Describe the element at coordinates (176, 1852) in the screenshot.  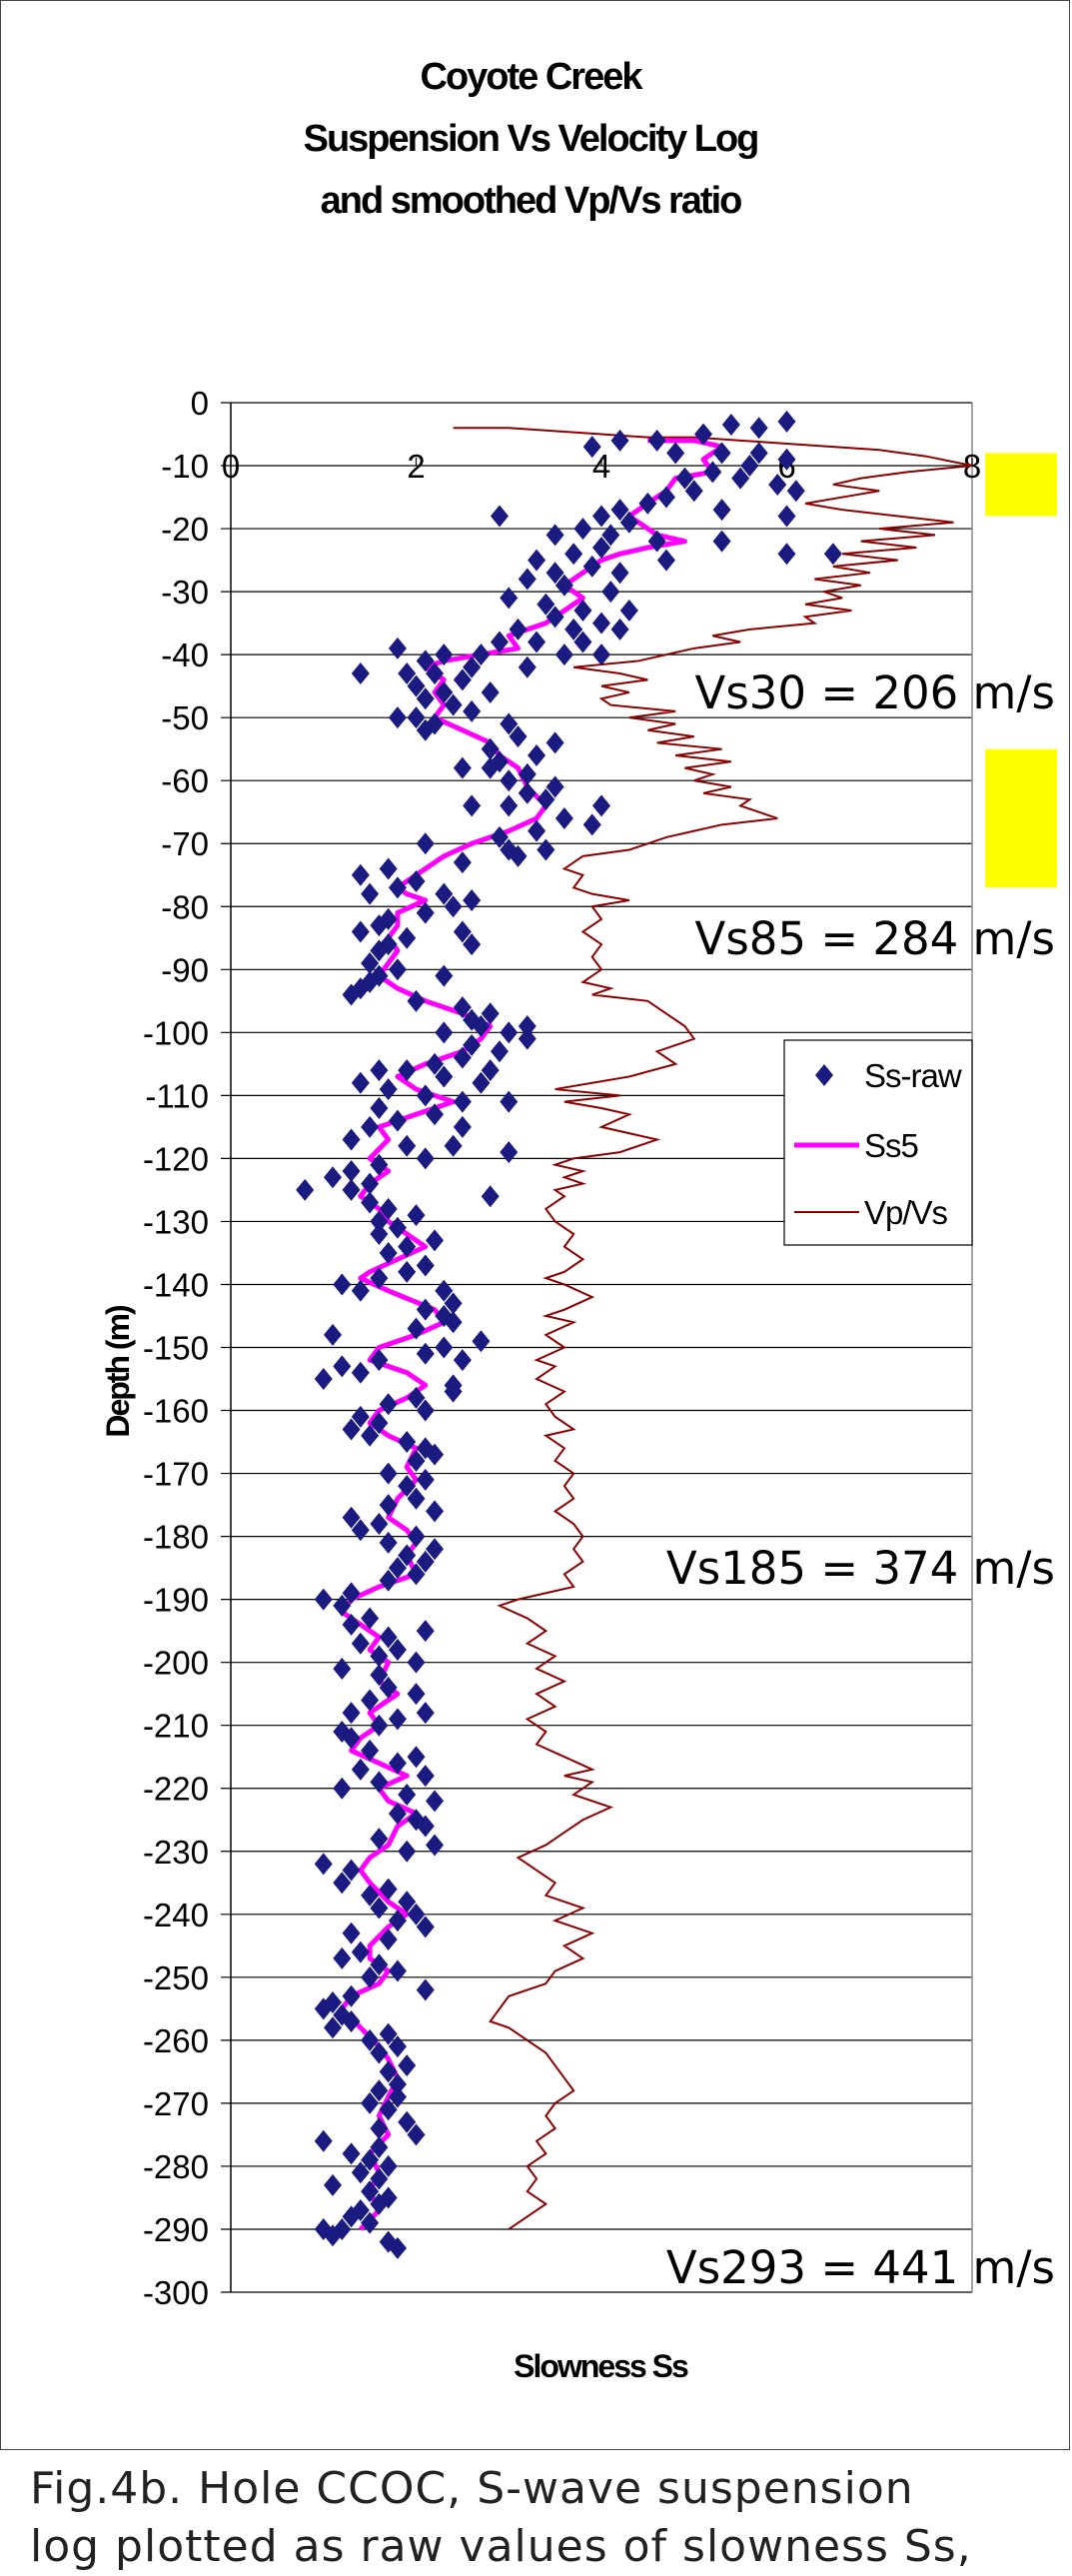
I see `y-tick-label: -230` at that location.